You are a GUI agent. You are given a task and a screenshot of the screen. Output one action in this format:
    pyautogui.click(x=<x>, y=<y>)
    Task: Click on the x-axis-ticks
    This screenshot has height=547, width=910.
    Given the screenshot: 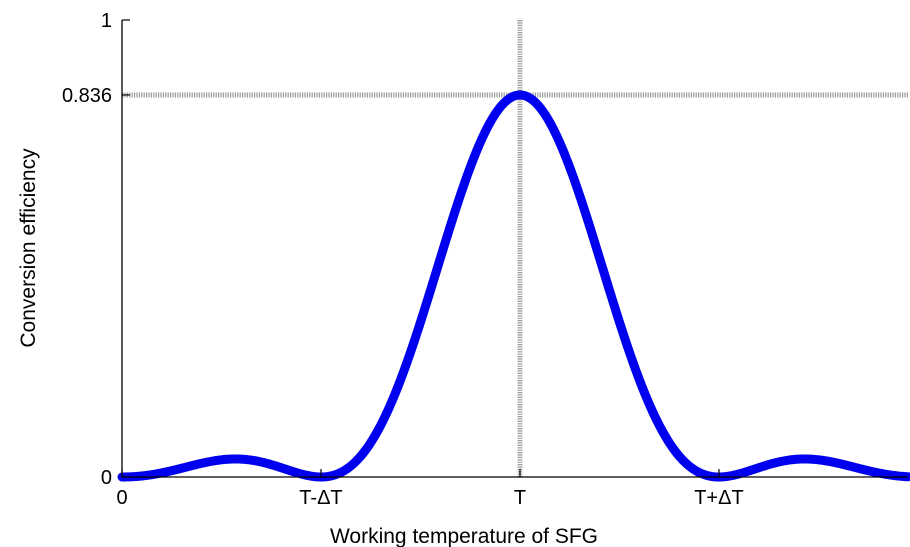 What is the action you would take?
    pyautogui.click(x=420, y=473)
    